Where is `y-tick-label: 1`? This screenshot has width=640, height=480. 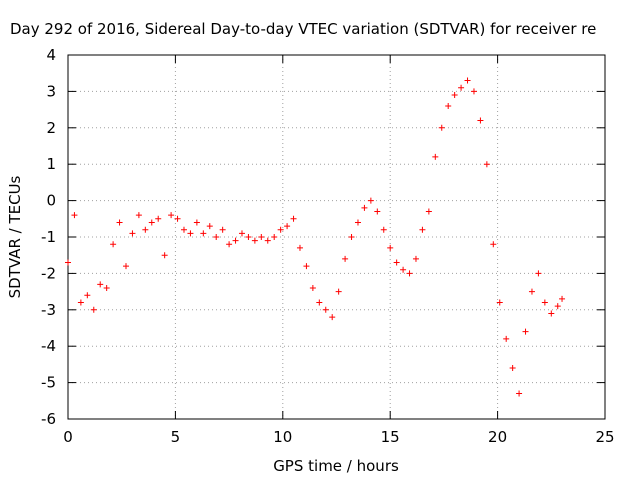
y-tick-label: 1 is located at coordinates (51, 164).